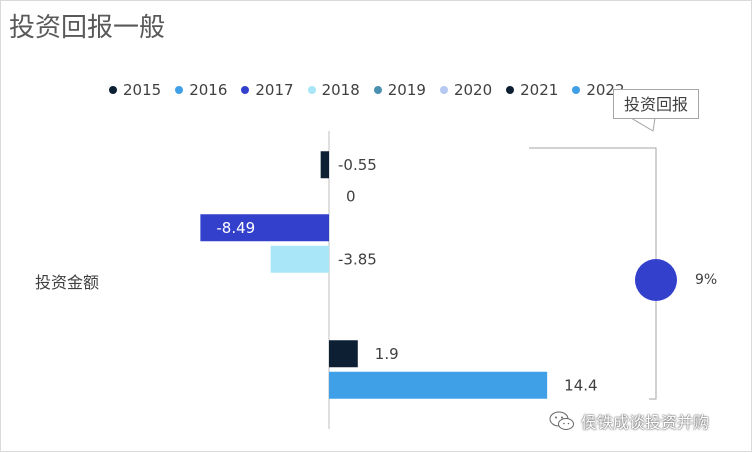 The height and width of the screenshot is (453, 752). Describe the element at coordinates (645, 422) in the screenshot. I see `watermark-text: 侯铁成谈投资并购` at that location.